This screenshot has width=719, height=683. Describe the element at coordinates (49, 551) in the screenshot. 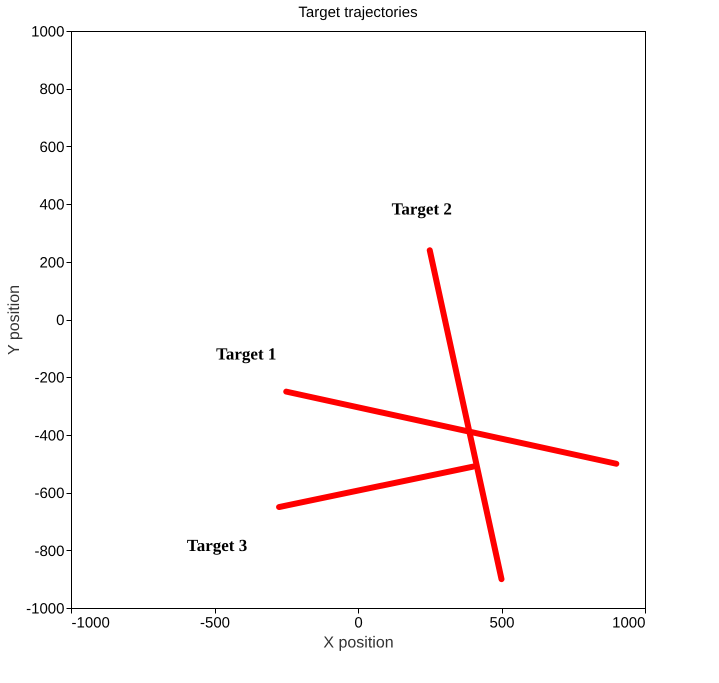

I see `y-tick-label: -800` at that location.